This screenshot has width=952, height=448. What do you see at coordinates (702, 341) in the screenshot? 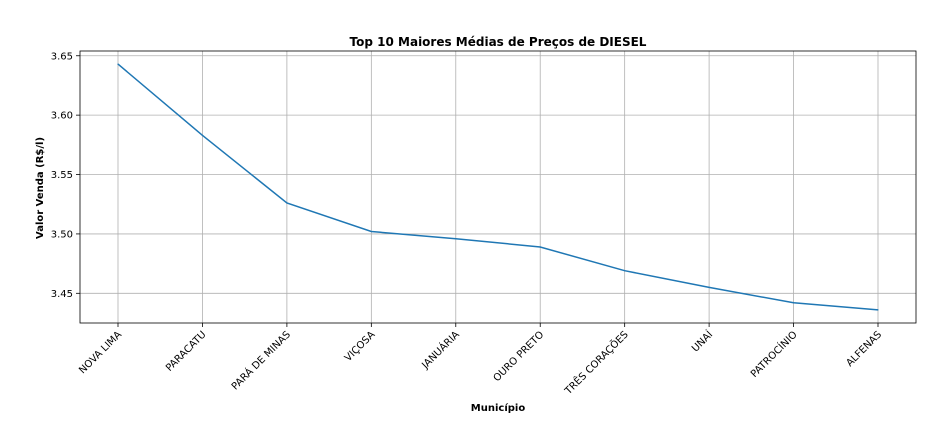
I see `x-tick-label: UNAÍ` at bounding box center [702, 341].